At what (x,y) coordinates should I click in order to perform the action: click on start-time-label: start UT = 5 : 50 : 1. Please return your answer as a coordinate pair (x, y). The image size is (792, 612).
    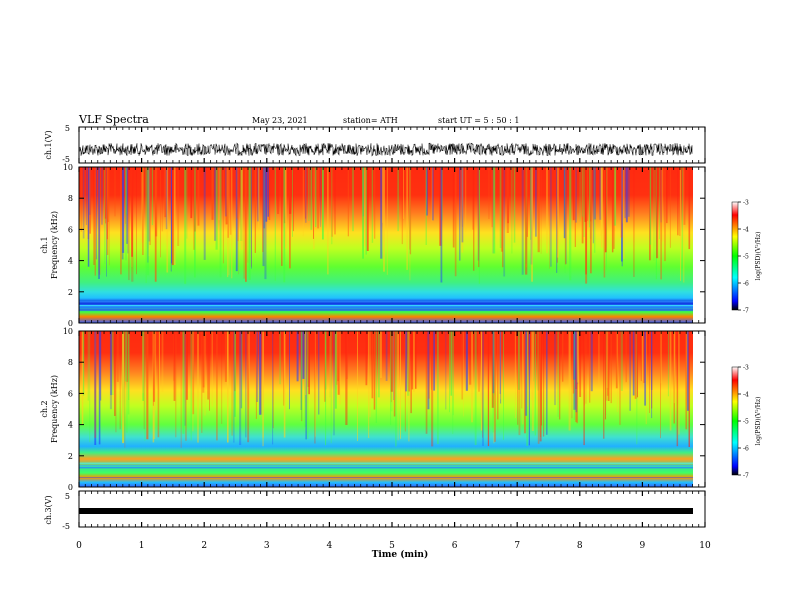
    Looking at the image, I should click on (478, 120).